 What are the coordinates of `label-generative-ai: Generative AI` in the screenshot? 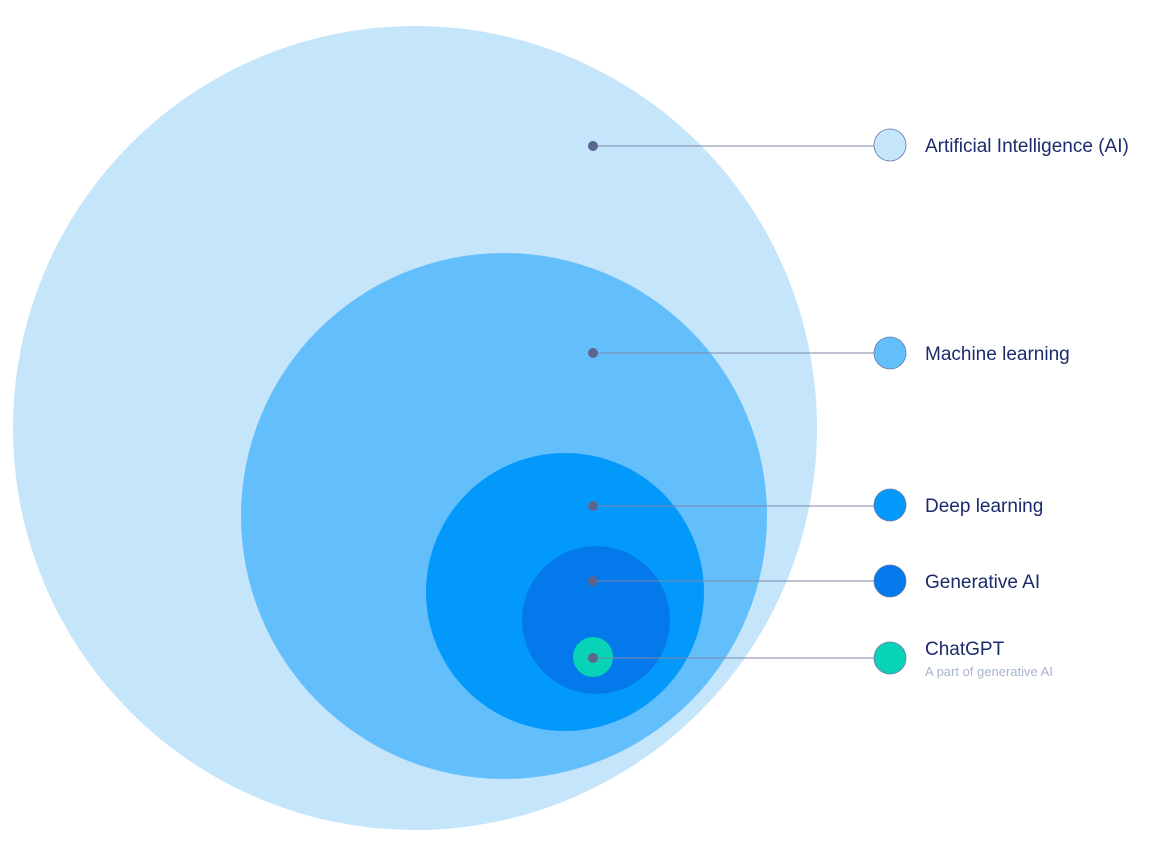 It's located at (982, 582).